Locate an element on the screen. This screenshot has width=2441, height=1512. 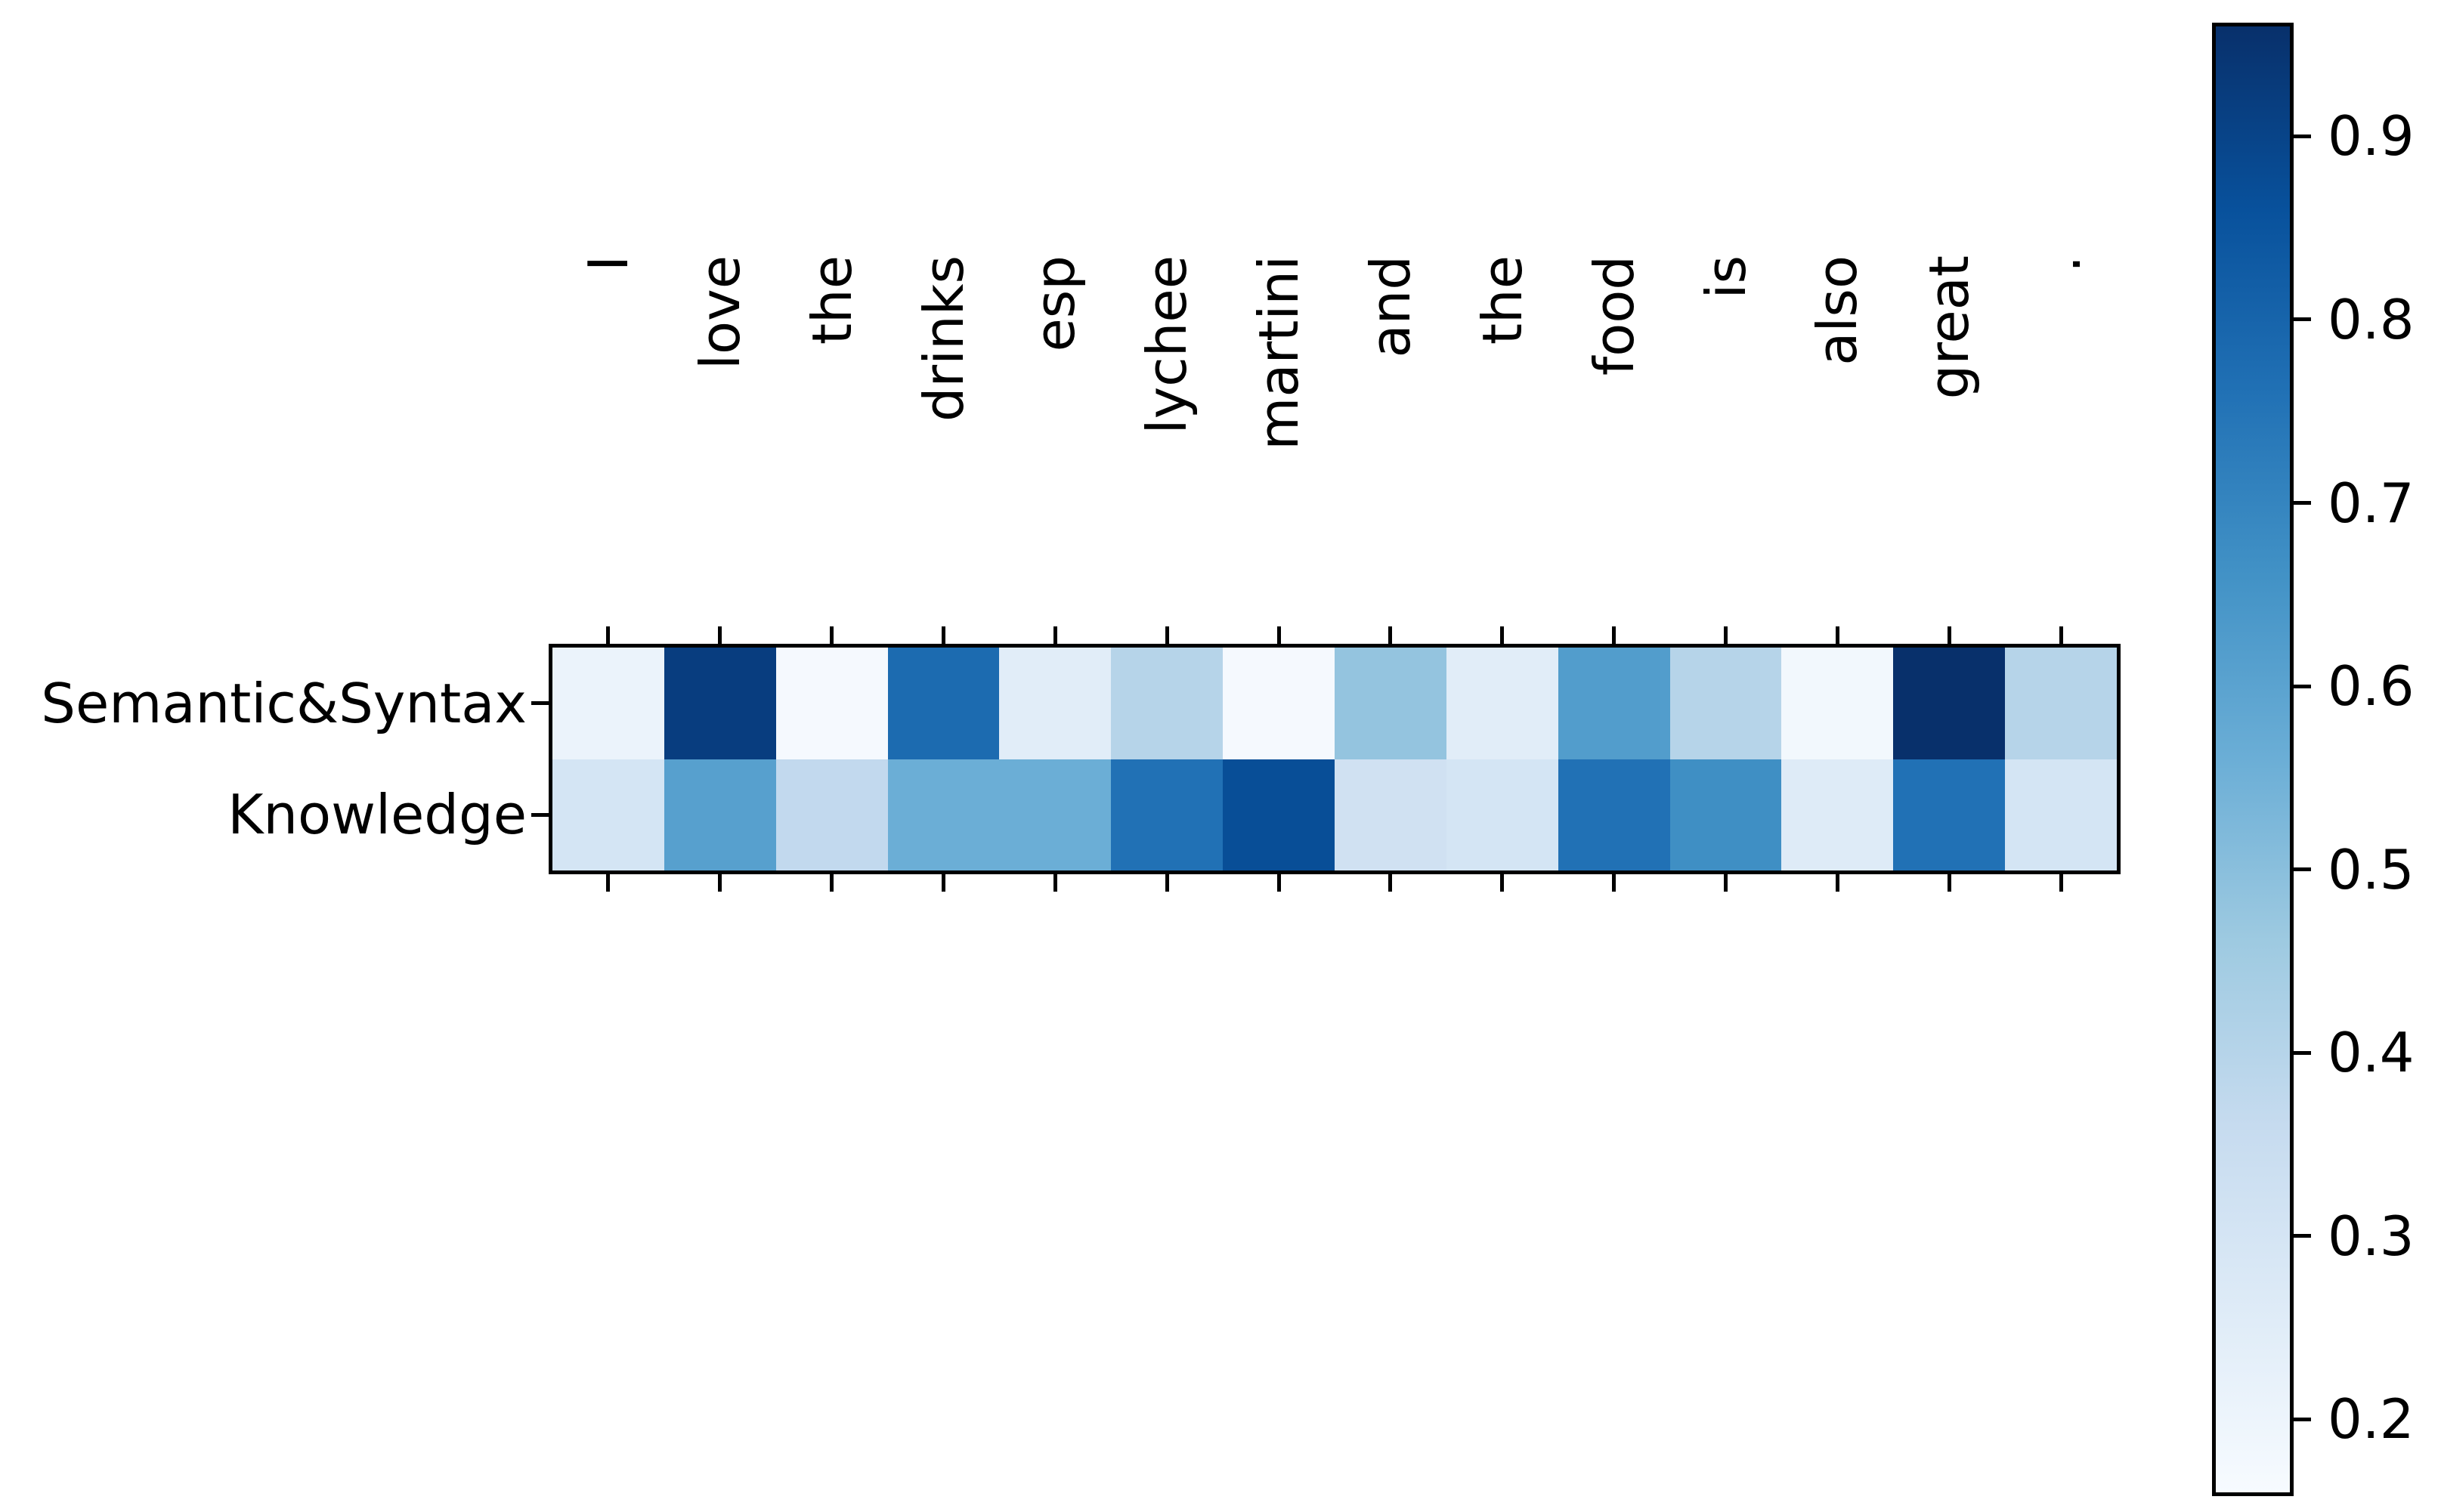
x-tick-label: drinks is located at coordinates (944, 338).